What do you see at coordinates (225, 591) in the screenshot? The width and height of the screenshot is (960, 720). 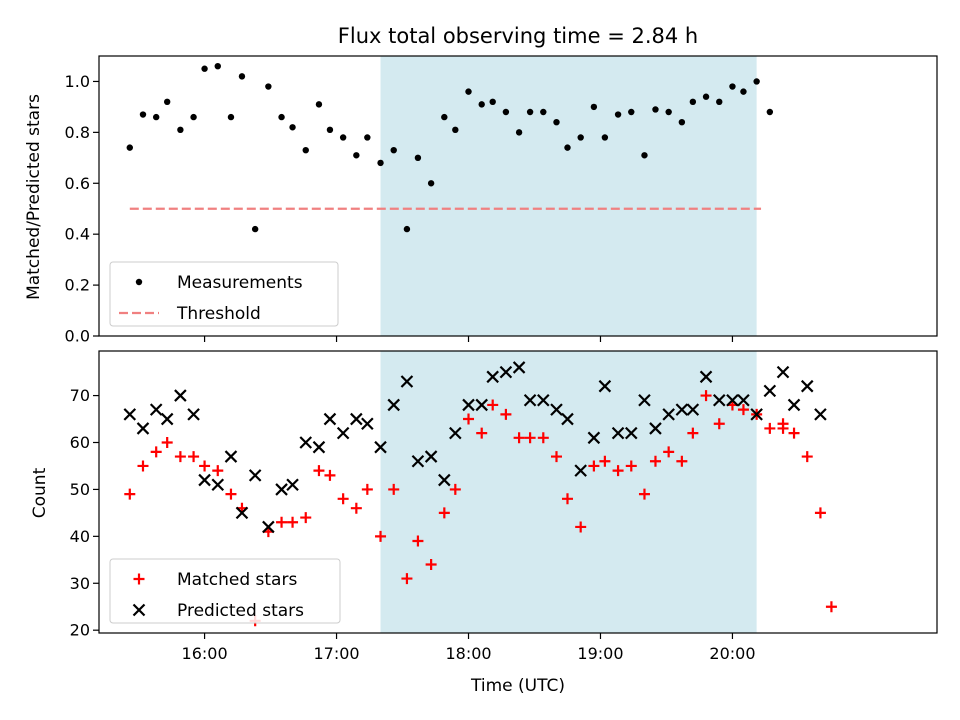 I see `bottom-legend: Matched stars Predicted stars` at bounding box center [225, 591].